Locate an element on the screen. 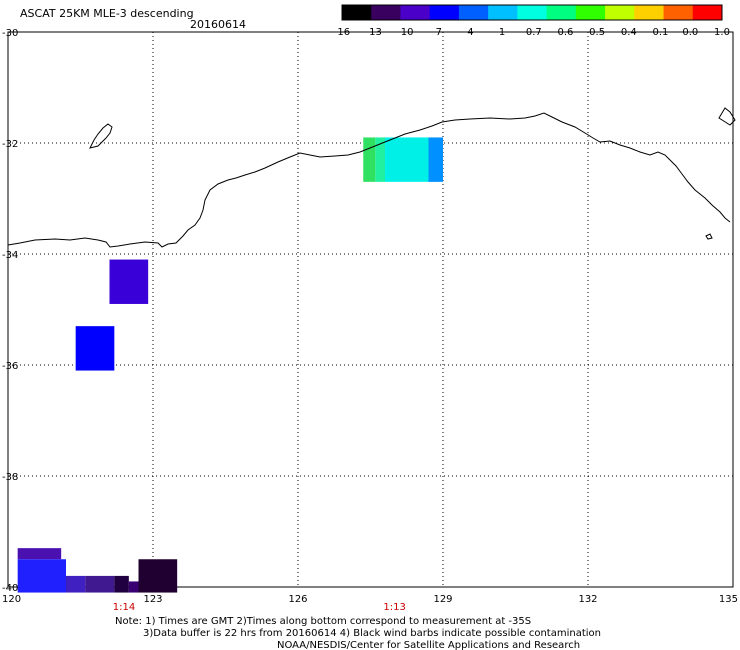  lon-tick-label: 132 is located at coordinates (587, 599).